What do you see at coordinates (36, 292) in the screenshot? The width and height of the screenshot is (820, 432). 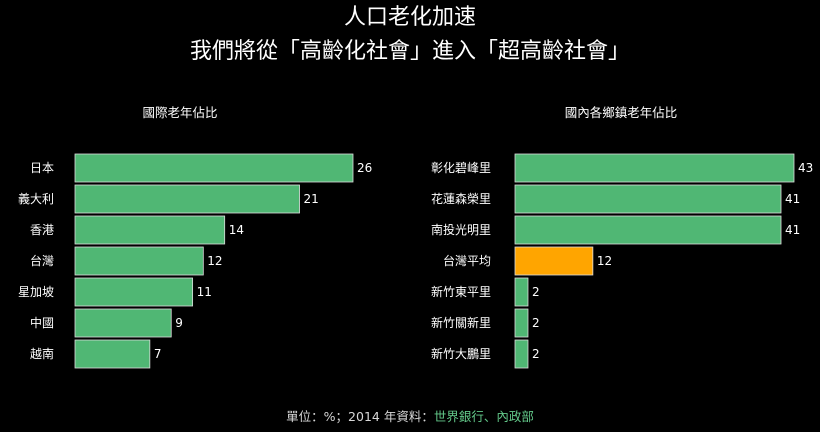 I see `category-label: 星加坡` at bounding box center [36, 292].